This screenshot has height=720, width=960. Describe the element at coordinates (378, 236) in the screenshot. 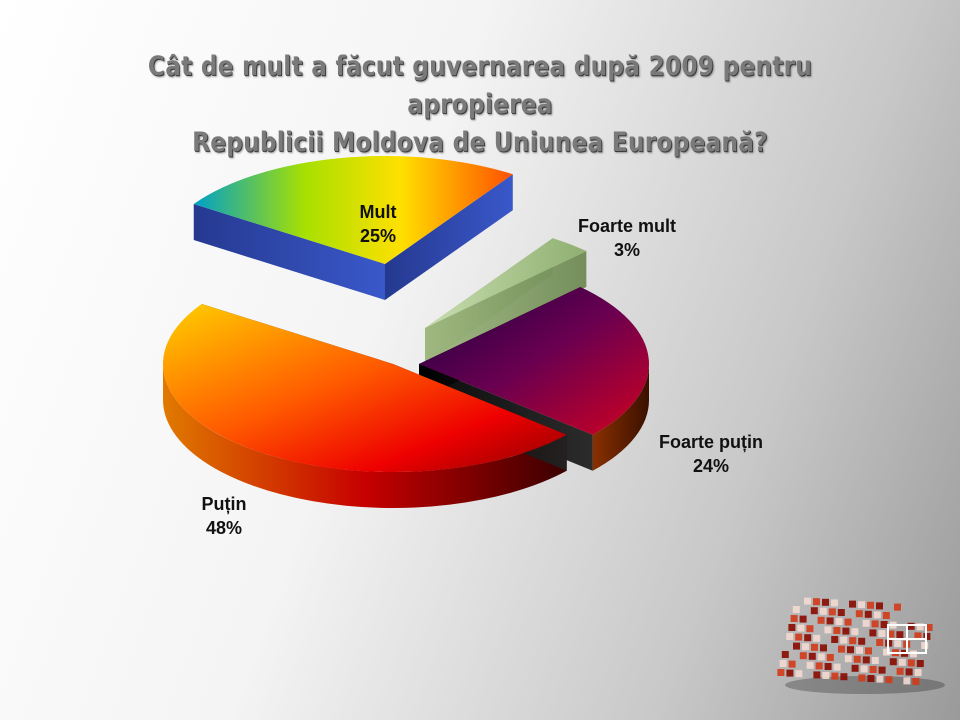

I see `slice-label-value: 25%` at that location.